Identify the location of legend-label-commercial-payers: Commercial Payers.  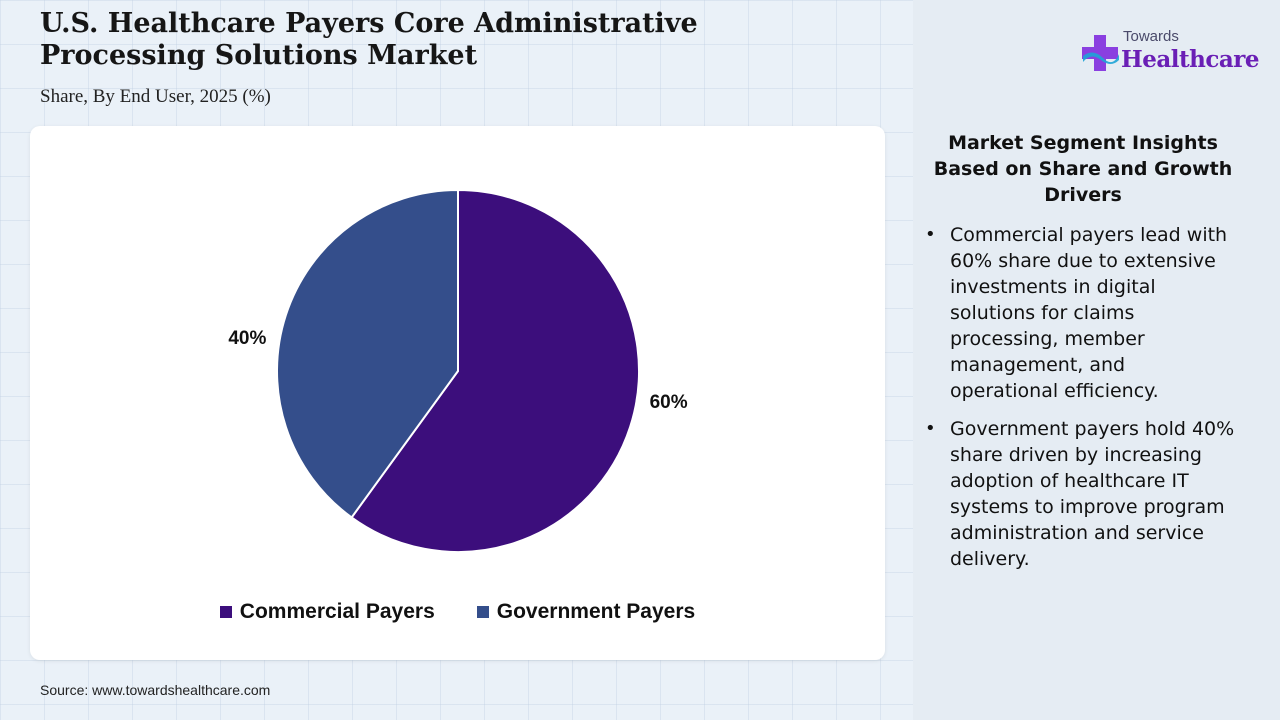
(337, 611).